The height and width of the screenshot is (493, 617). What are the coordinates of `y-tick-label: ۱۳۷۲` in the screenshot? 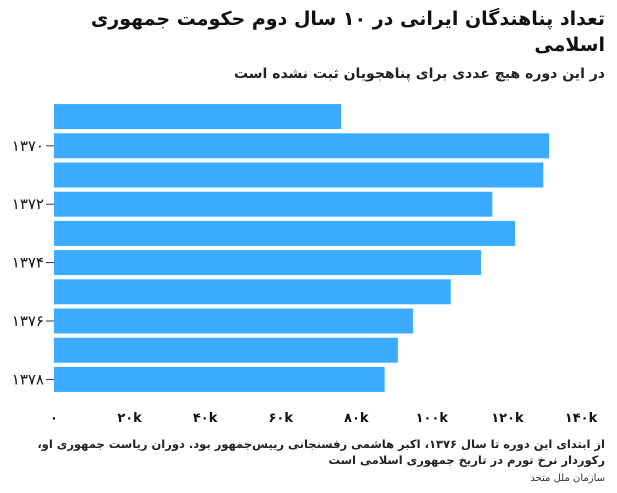 It's located at (28, 204).